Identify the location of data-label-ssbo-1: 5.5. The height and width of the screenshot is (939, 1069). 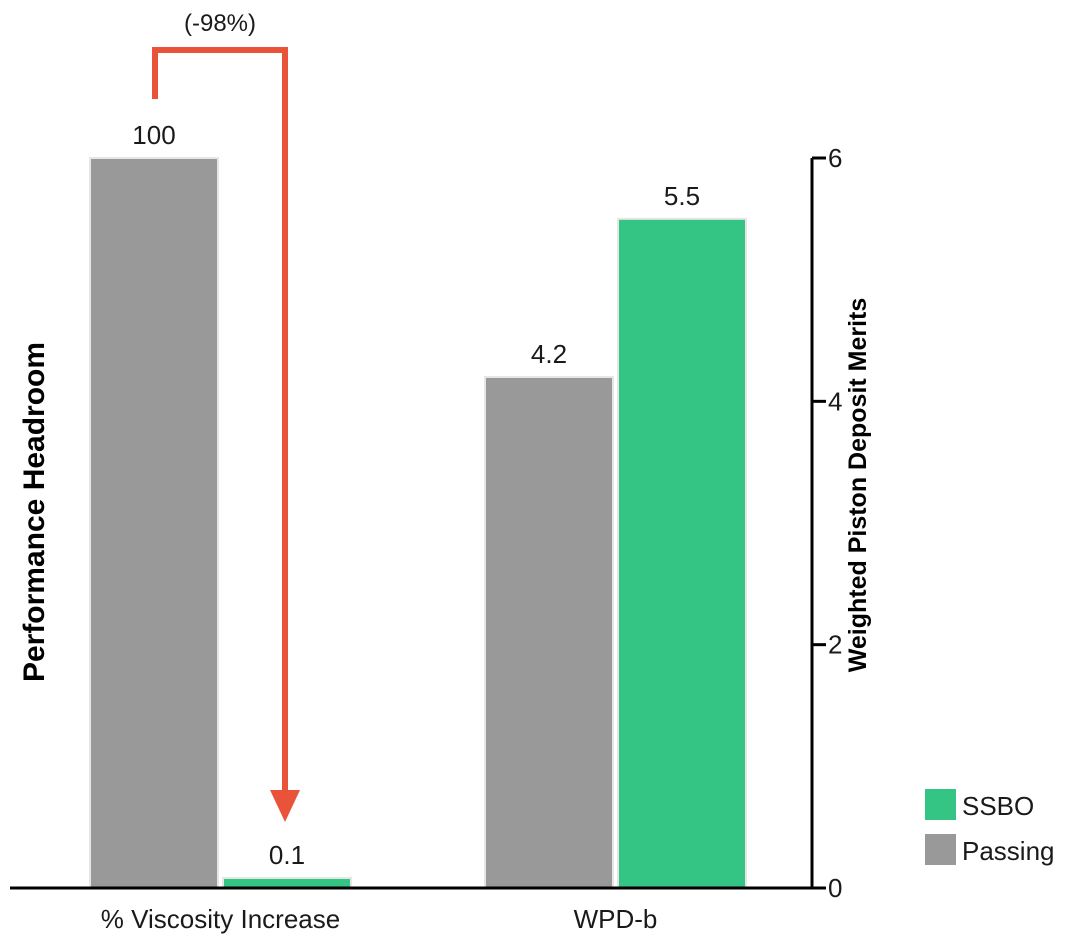
(682, 196).